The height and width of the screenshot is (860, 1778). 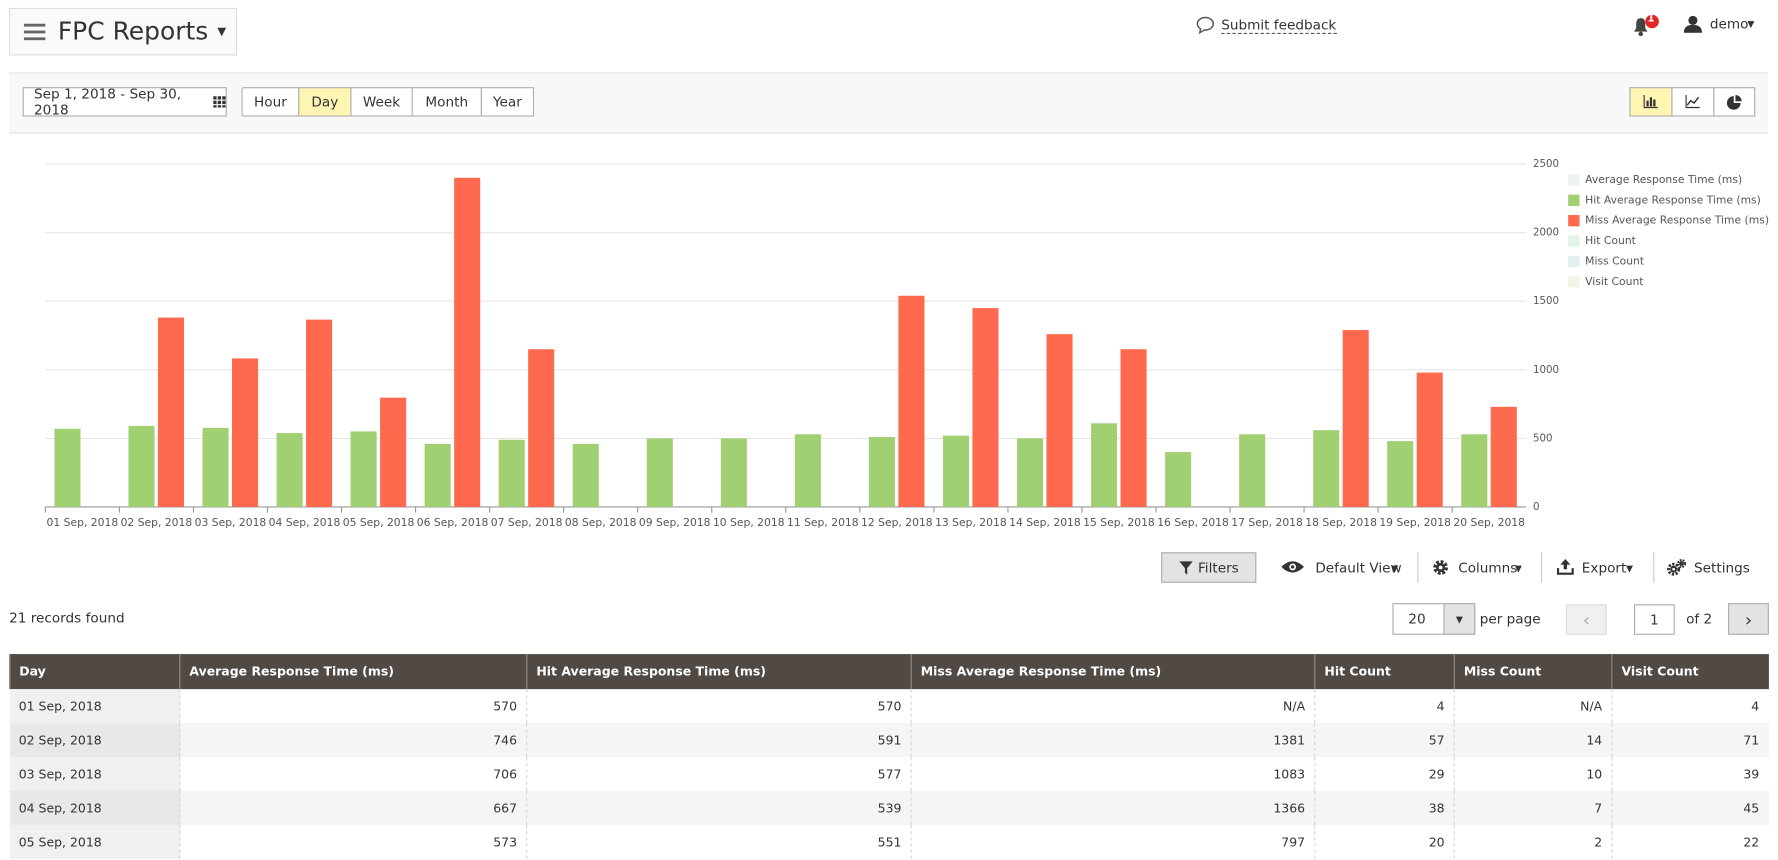 What do you see at coordinates (1112, 774) in the screenshot?
I see `table-cell: 1083` at bounding box center [1112, 774].